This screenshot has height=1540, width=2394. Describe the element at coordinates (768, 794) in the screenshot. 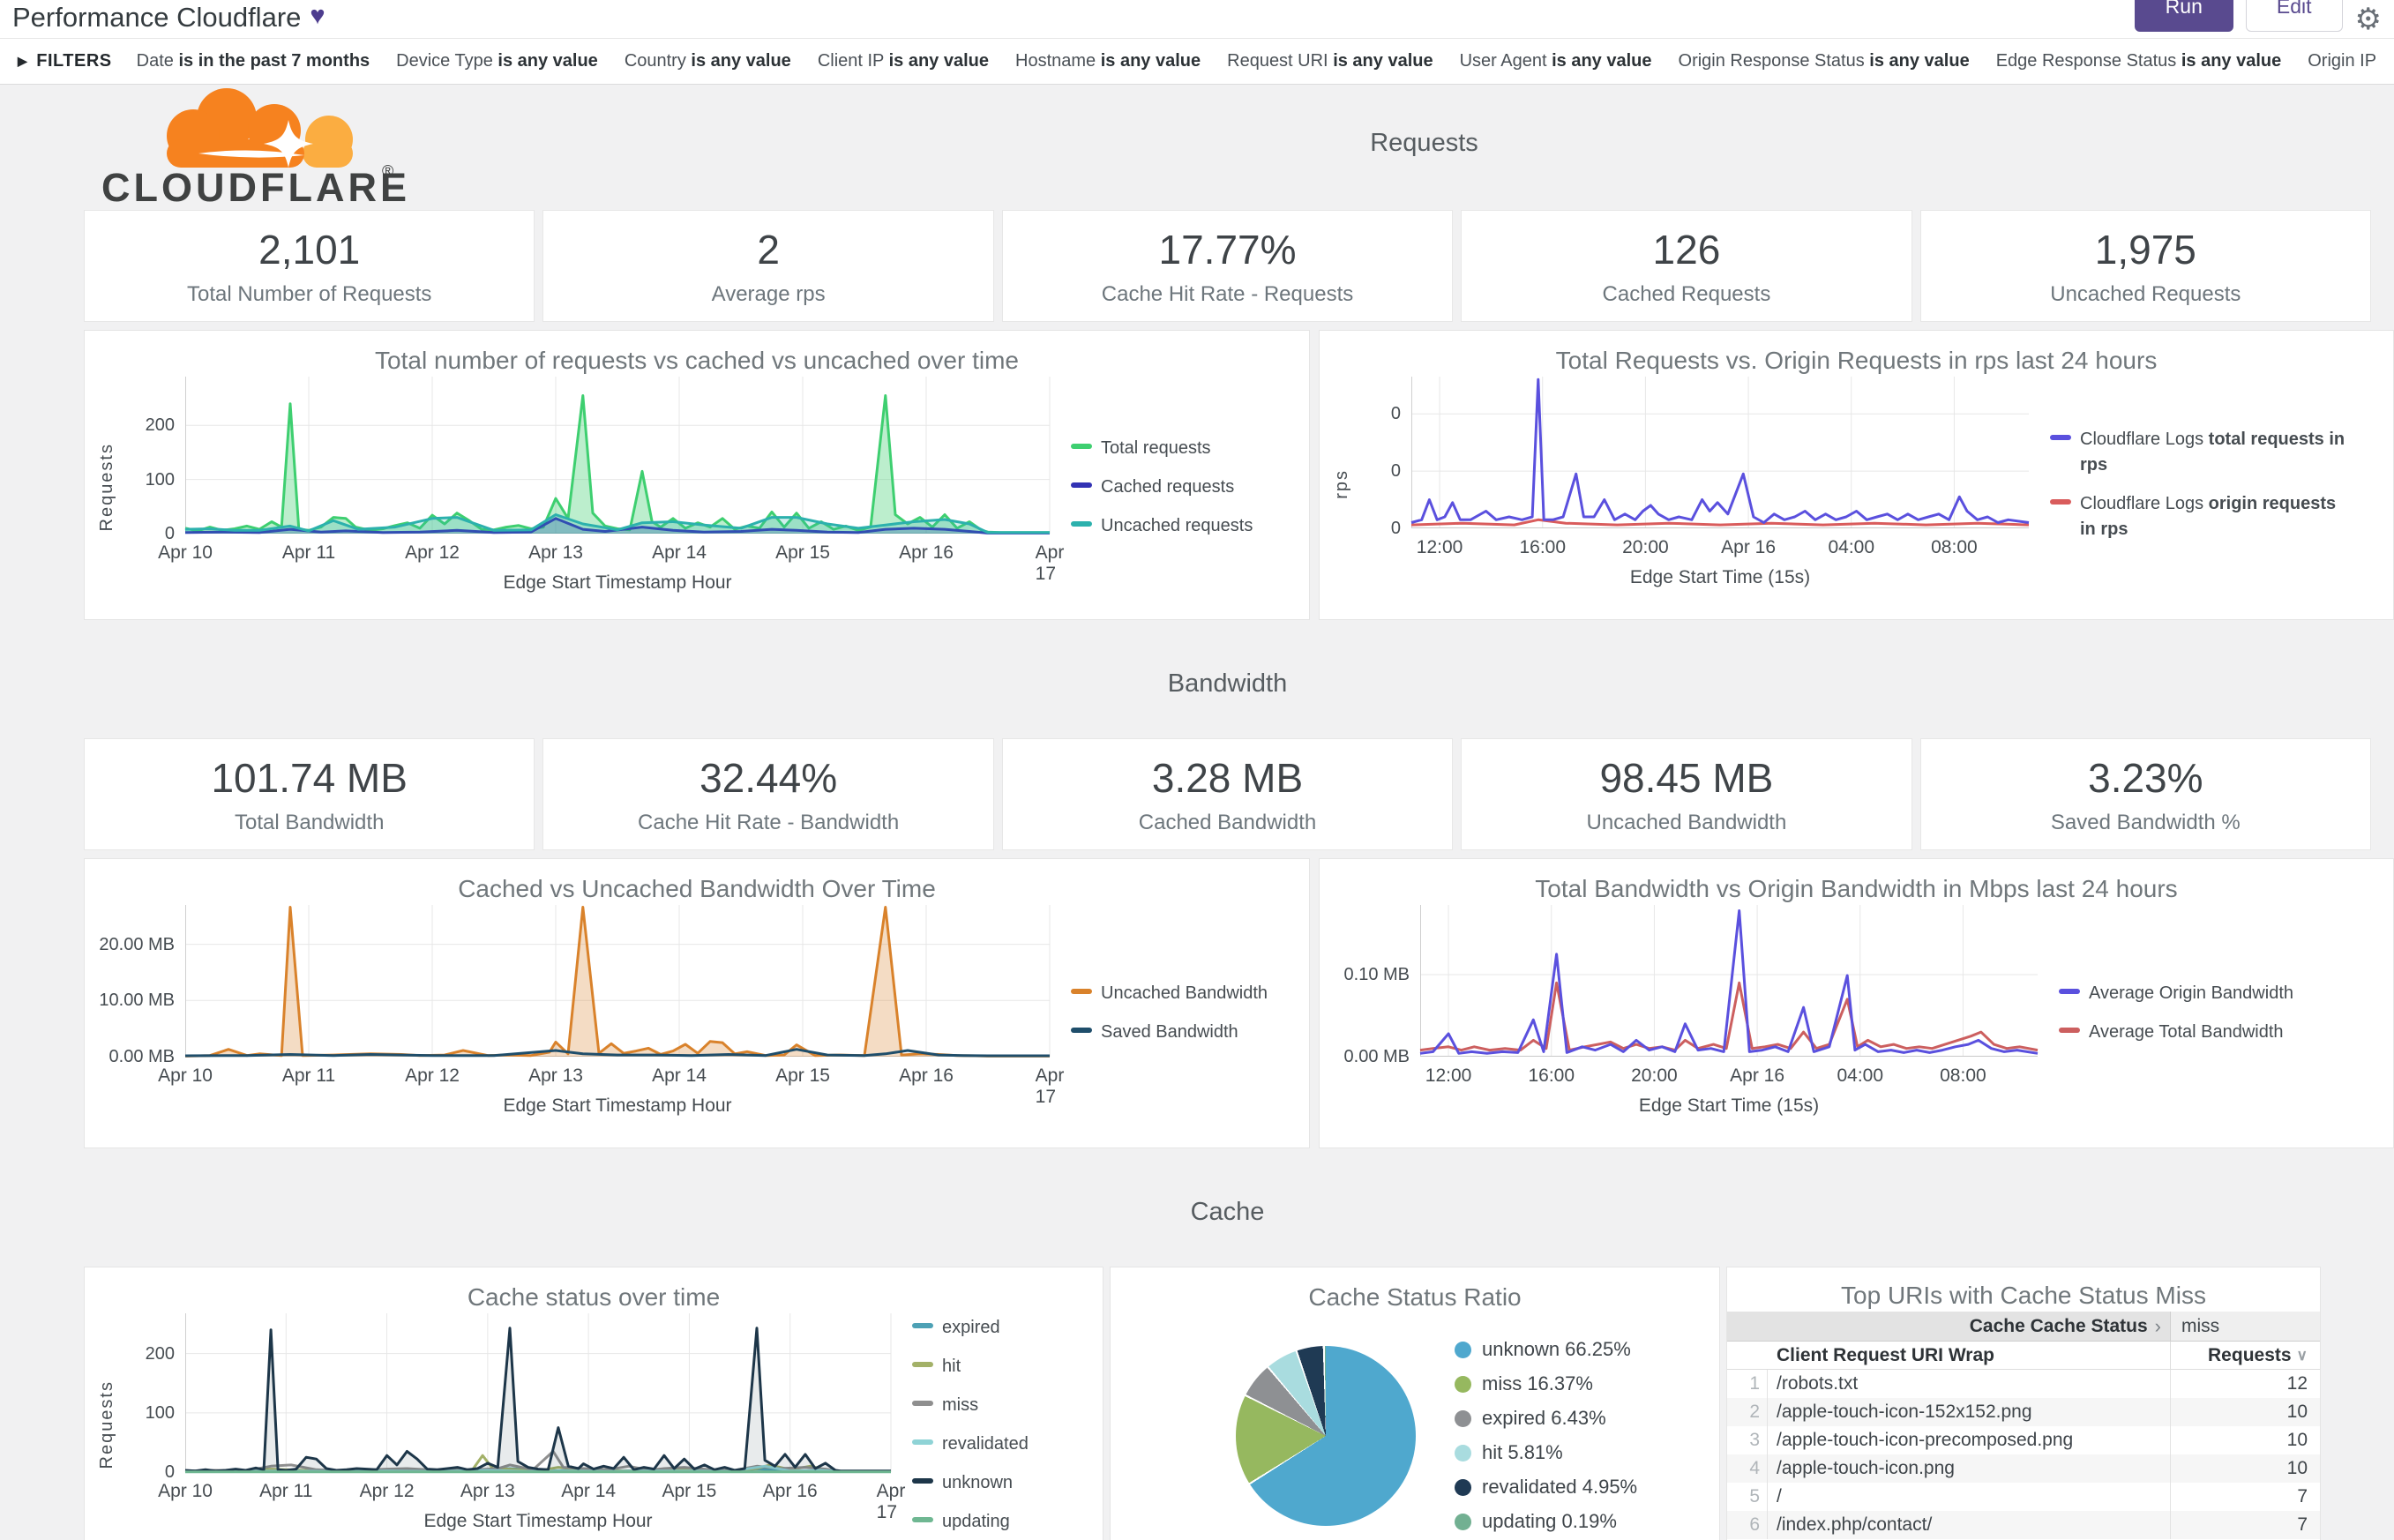

I see `kpi-card: 32.44% Cache Hit Rate - Bandwidth` at that location.